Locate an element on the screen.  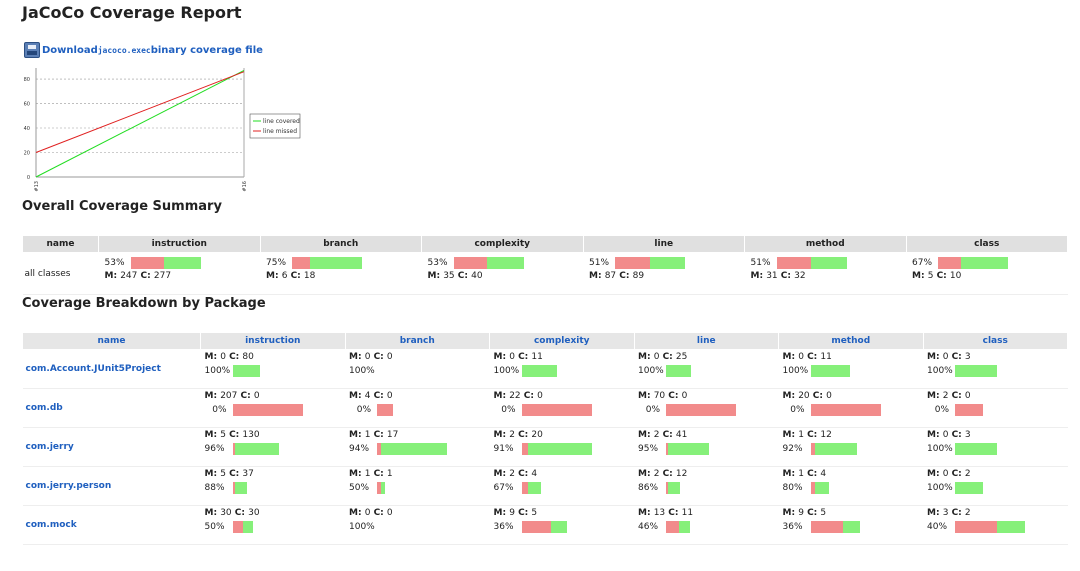
missed-covered-counts: M: 247 C: 277 is located at coordinates (138, 276).